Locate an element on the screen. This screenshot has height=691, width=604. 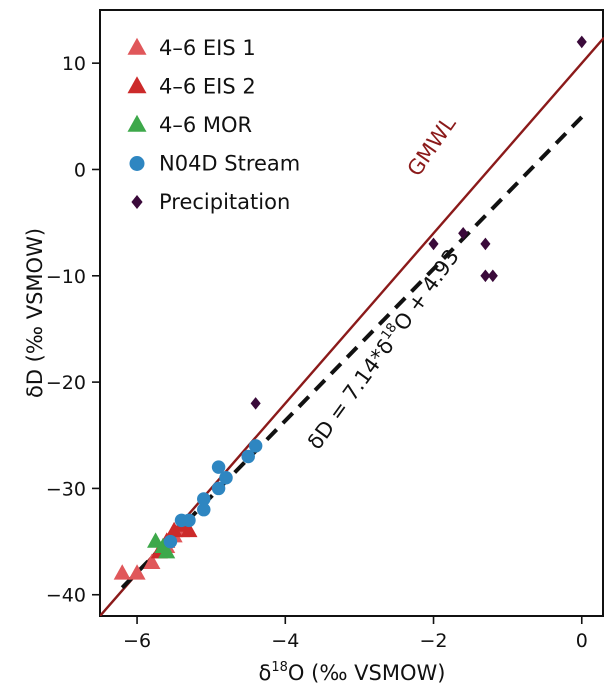
x-tick-label: −6 is located at coordinates (137, 641).